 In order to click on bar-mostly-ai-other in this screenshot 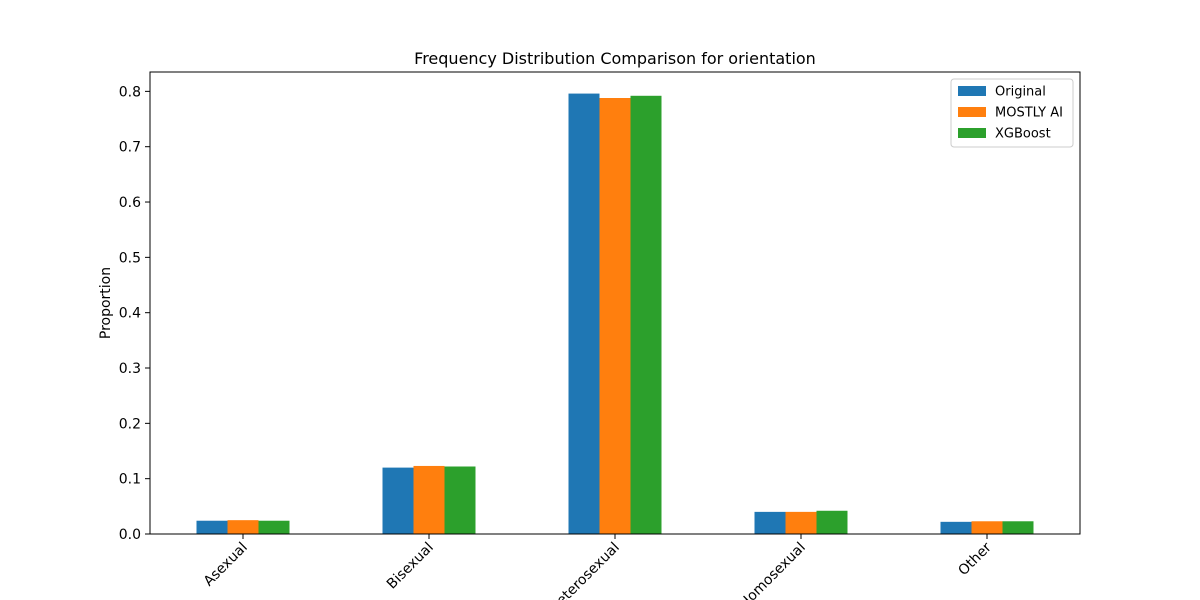, I will do `click(987, 527)`.